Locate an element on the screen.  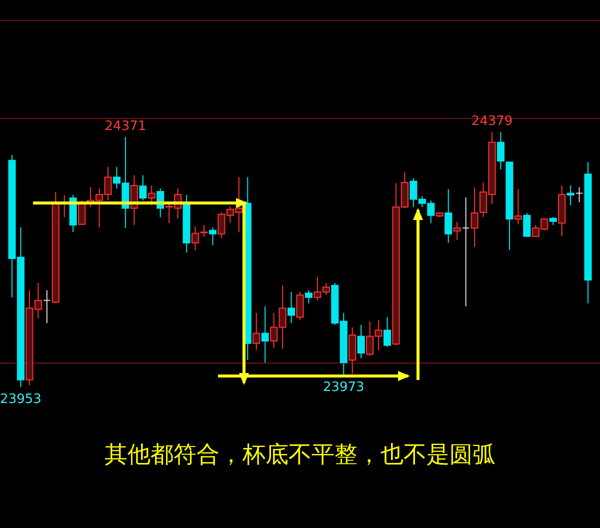
annotation: 24379 is located at coordinates (492, 122).